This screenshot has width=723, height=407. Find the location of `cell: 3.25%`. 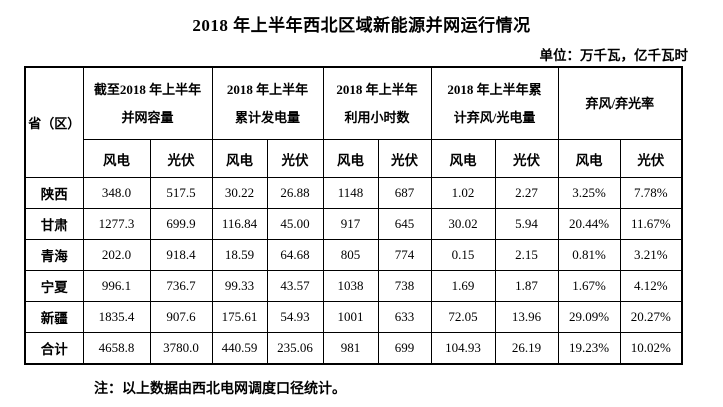

cell: 3.25% is located at coordinates (589, 193).